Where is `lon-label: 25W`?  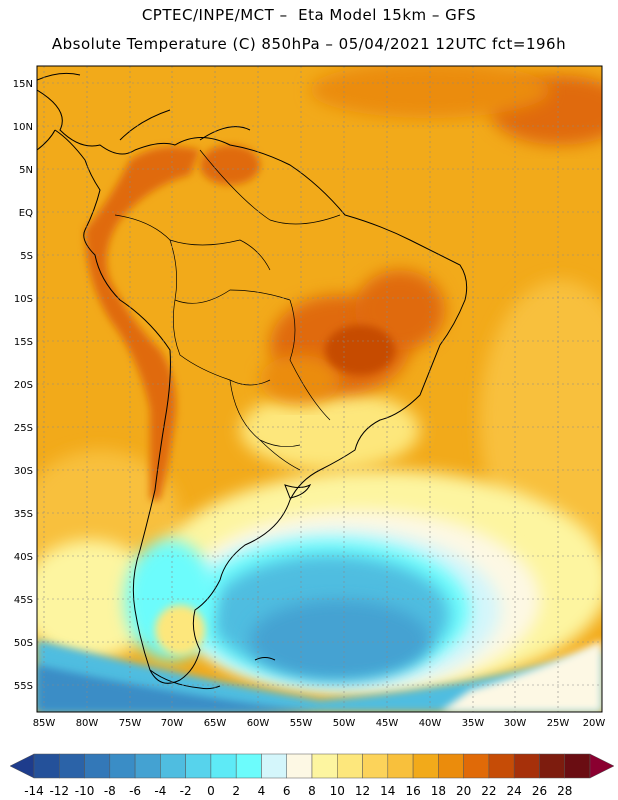
lon-label: 25W is located at coordinates (558, 723).